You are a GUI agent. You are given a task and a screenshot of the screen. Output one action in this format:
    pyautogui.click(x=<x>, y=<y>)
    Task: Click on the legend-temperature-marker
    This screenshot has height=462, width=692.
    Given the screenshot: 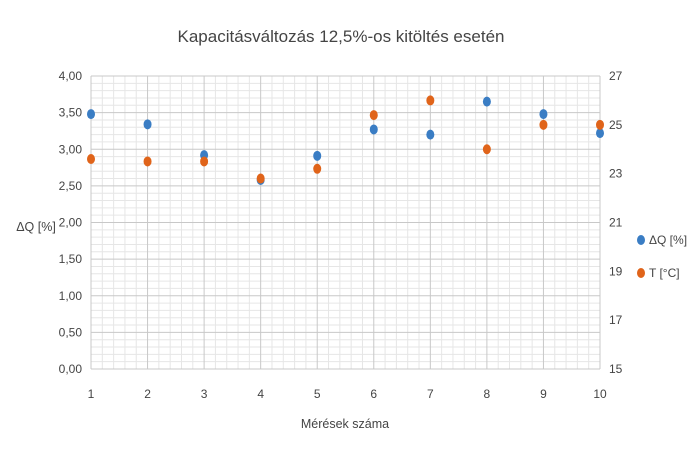 What is the action you would take?
    pyautogui.click(x=641, y=273)
    